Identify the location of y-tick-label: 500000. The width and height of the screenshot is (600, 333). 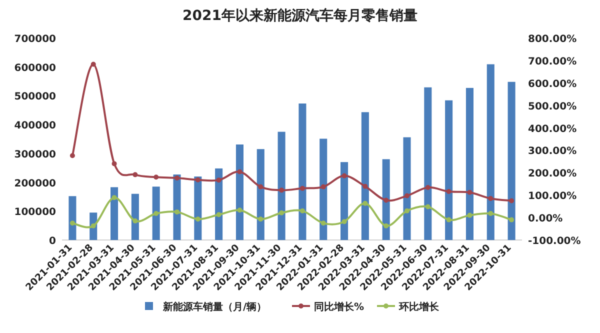
(35, 97).